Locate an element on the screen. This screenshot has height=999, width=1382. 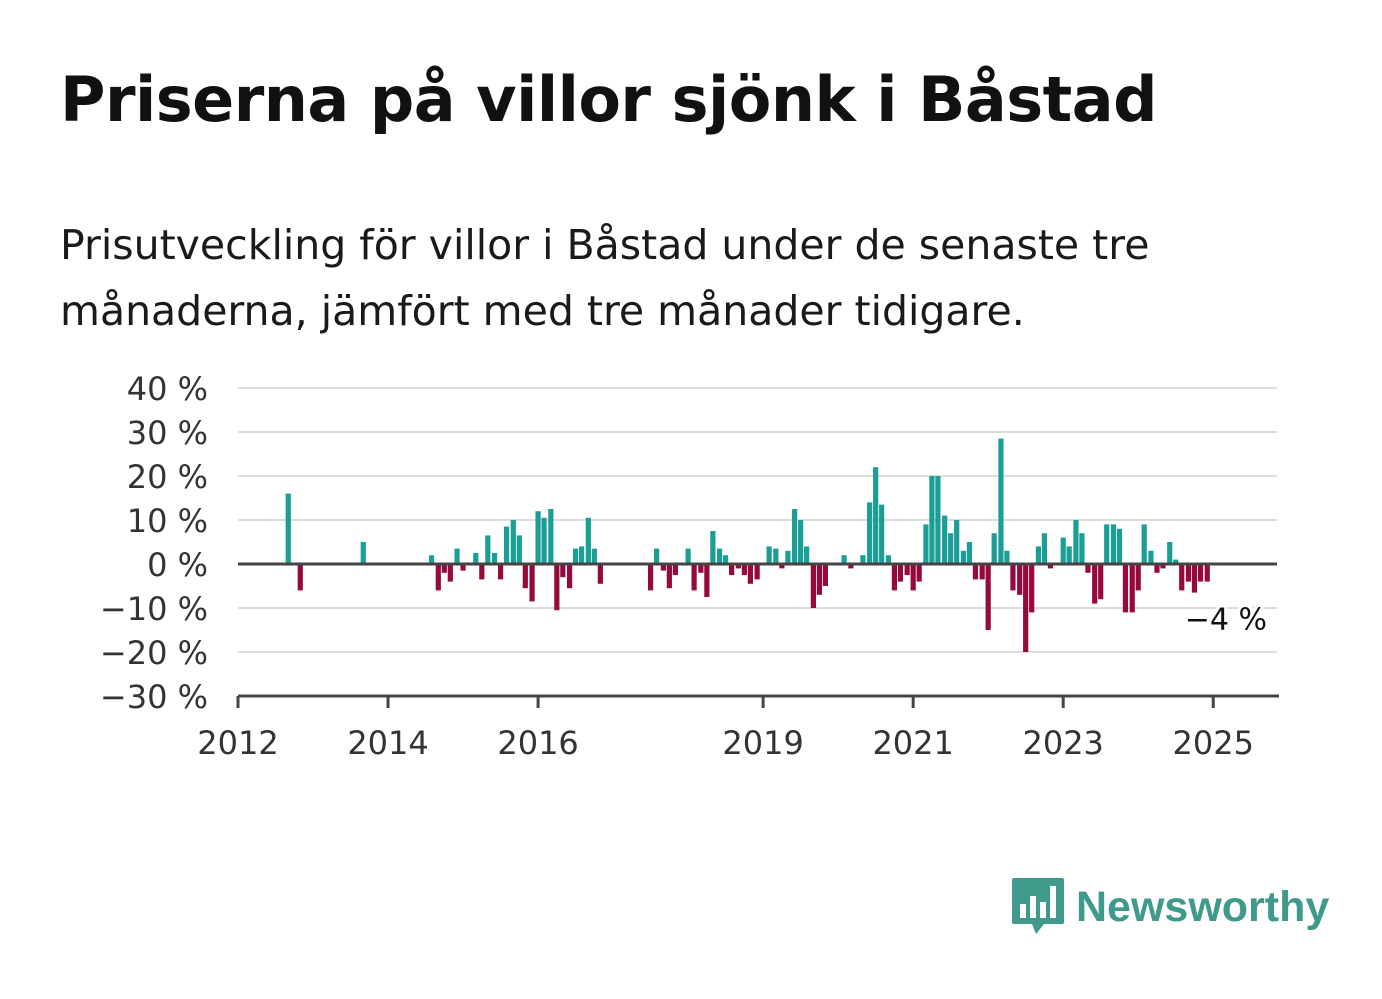
x-tick-label: 2012 is located at coordinates (237, 743).